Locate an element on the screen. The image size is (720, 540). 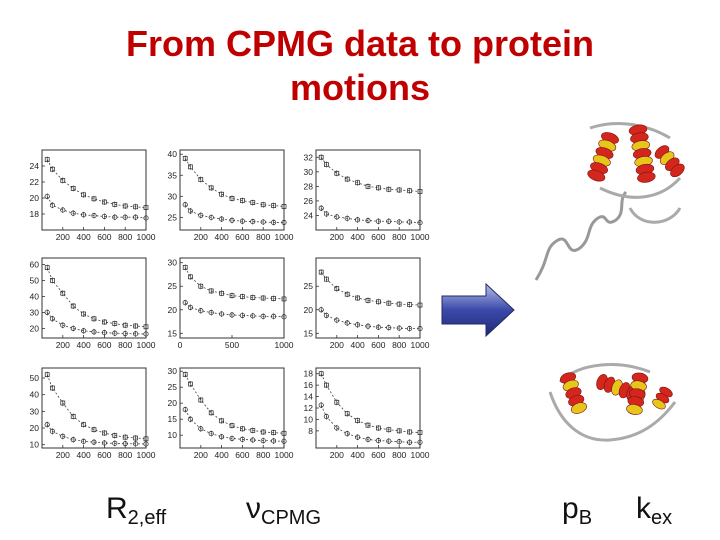
x-tick-label: 600 is located at coordinates (378, 237).